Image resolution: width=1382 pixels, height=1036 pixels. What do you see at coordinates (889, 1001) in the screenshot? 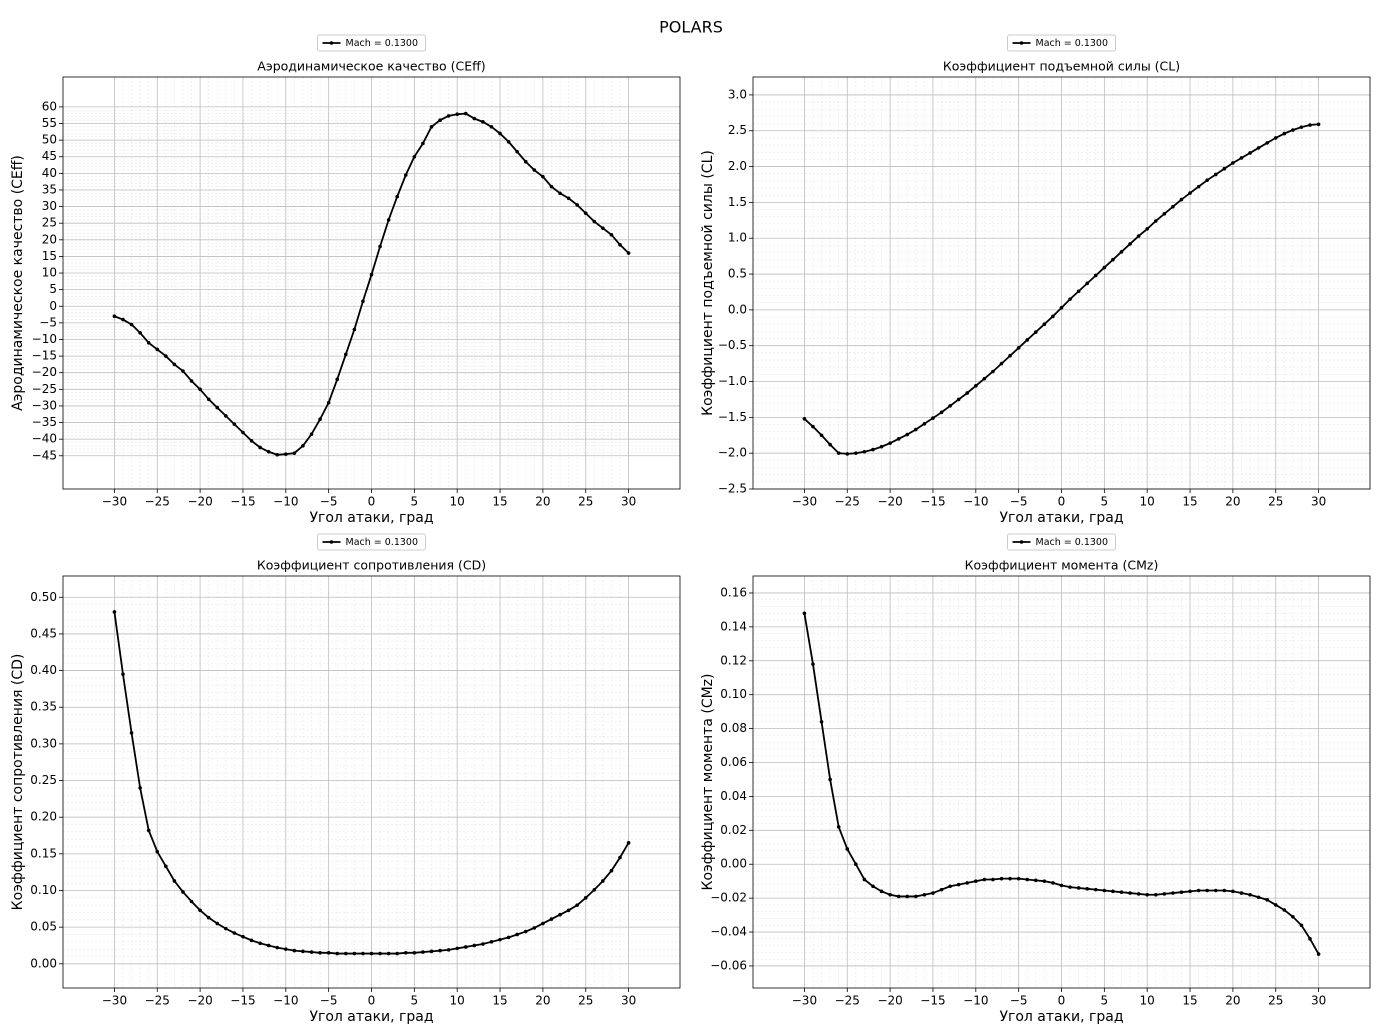
I see `x-tick-label: −20` at bounding box center [889, 1001].